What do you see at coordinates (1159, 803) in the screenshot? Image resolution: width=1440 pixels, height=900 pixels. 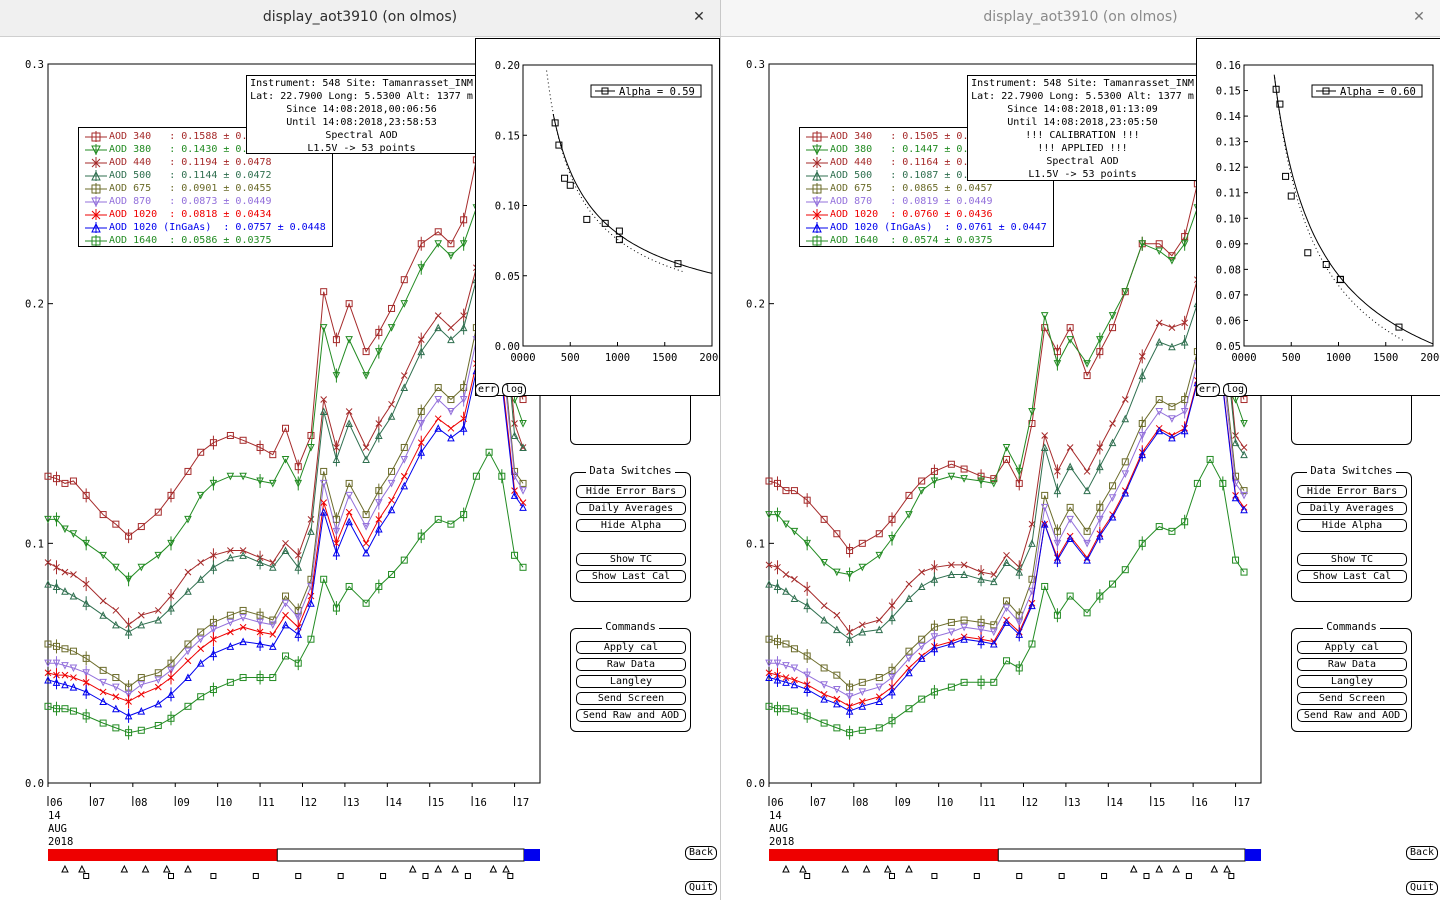 I see `x-tick-label: 15` at bounding box center [1159, 803].